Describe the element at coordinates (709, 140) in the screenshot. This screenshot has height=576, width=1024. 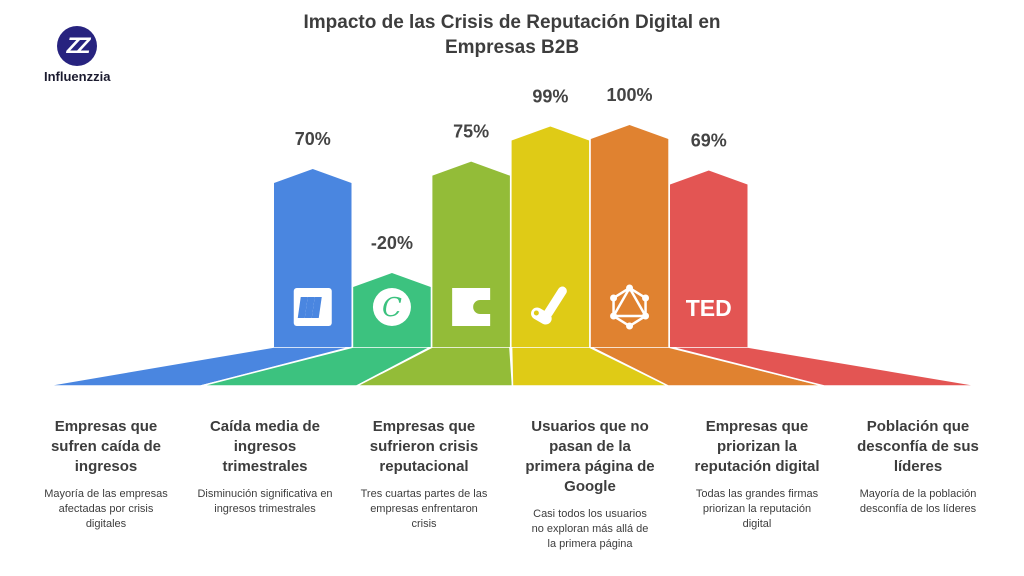
I see `value-label: 69%` at that location.